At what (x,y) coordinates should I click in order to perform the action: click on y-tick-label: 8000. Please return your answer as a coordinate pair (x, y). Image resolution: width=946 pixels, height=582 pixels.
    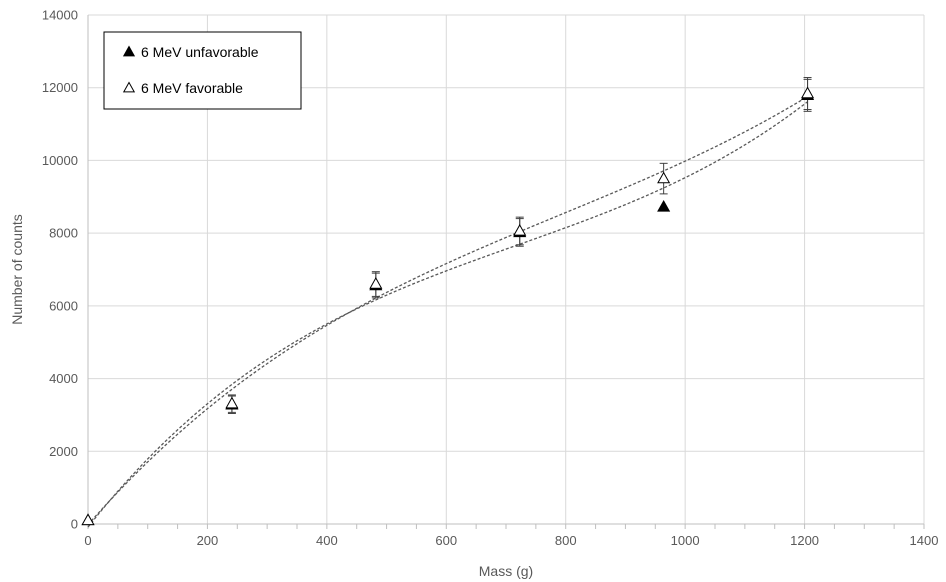
    Looking at the image, I should click on (63, 233).